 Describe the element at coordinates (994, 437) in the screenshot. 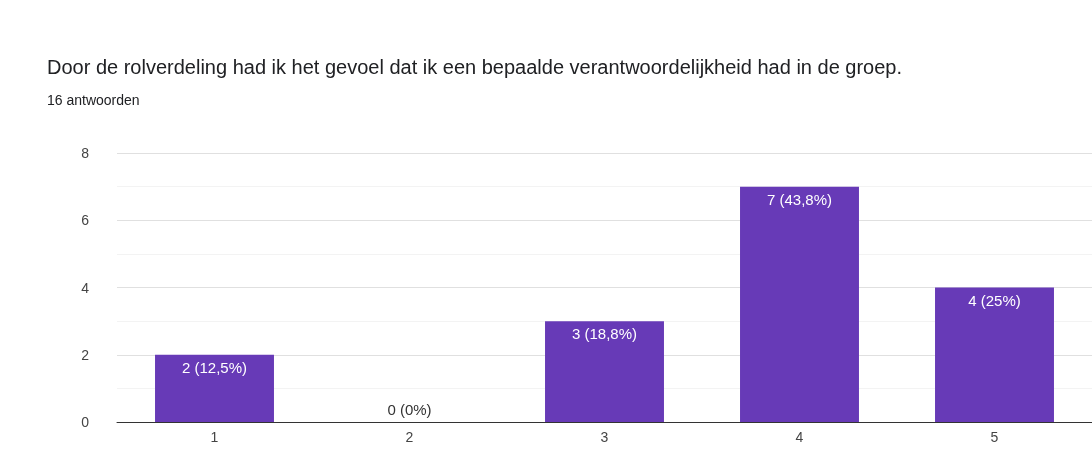

I see `x-tick-label: 5` at that location.